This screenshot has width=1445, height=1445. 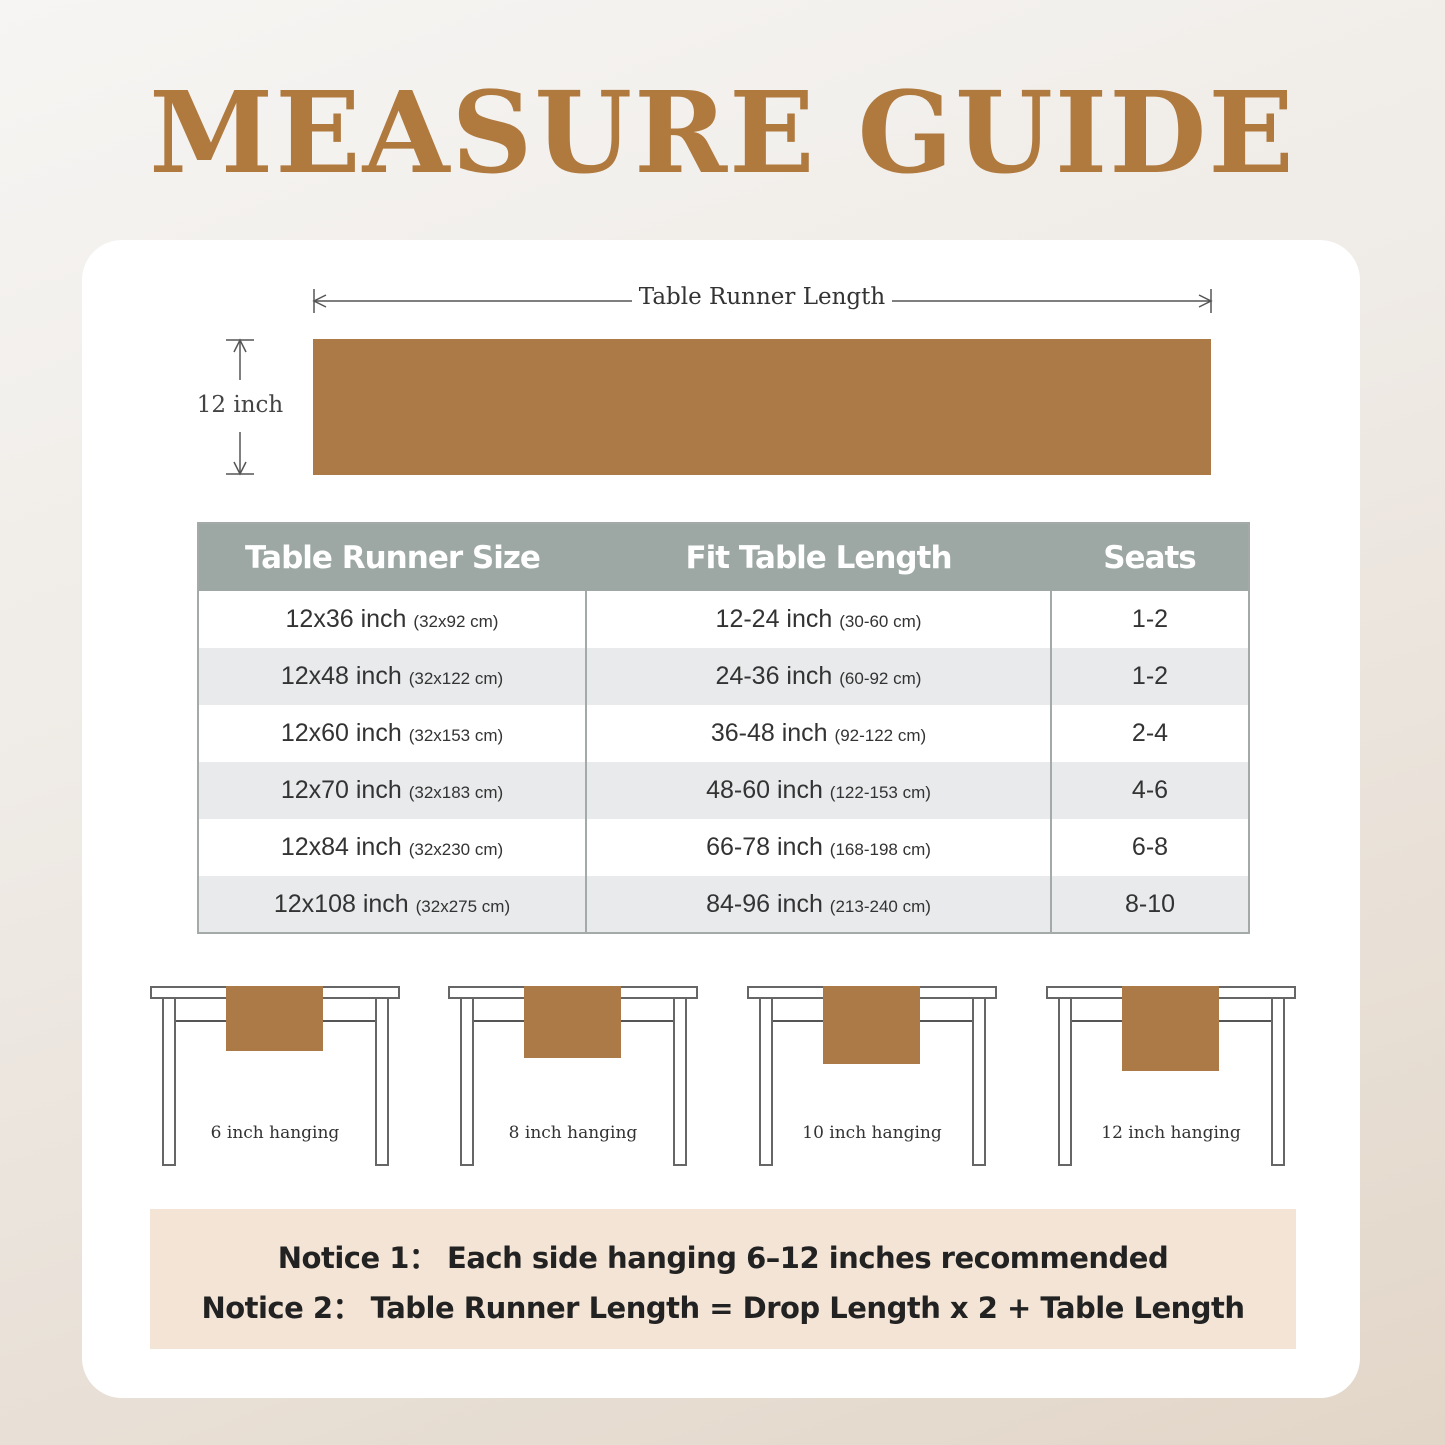 I want to click on size-cell: 12x48 inch (32x122 cm), so click(x=392, y=676).